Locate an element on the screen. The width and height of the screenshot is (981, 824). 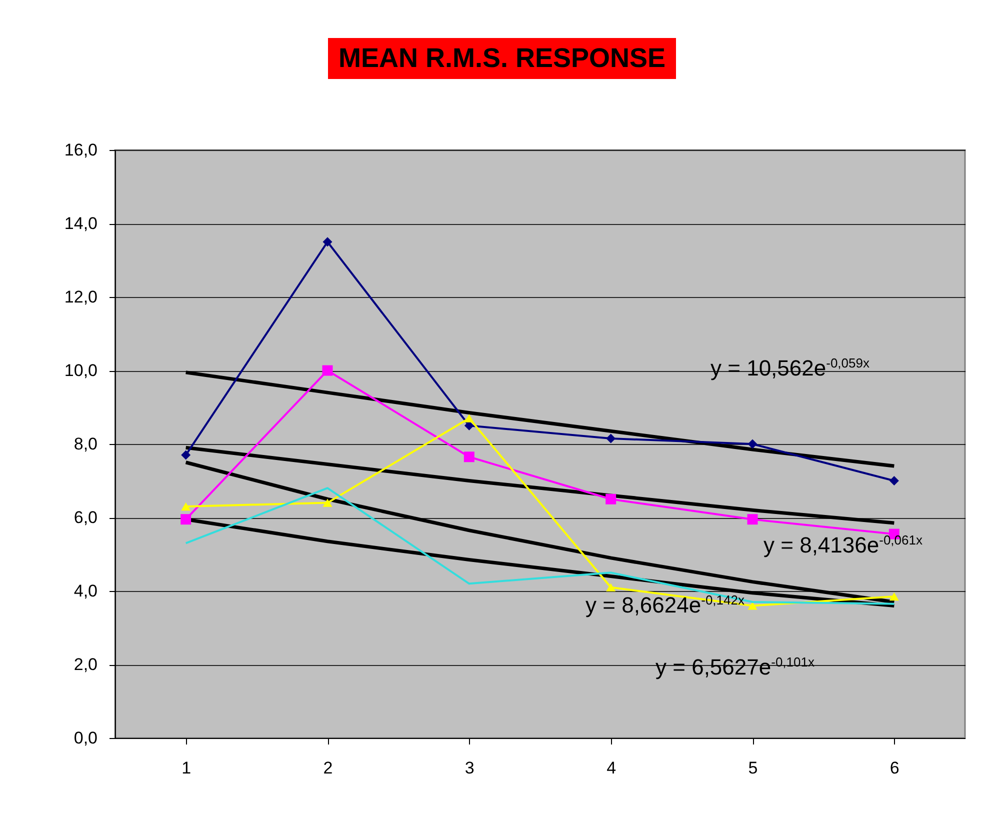
y-tick-label: 16,0 is located at coordinates (81, 150).